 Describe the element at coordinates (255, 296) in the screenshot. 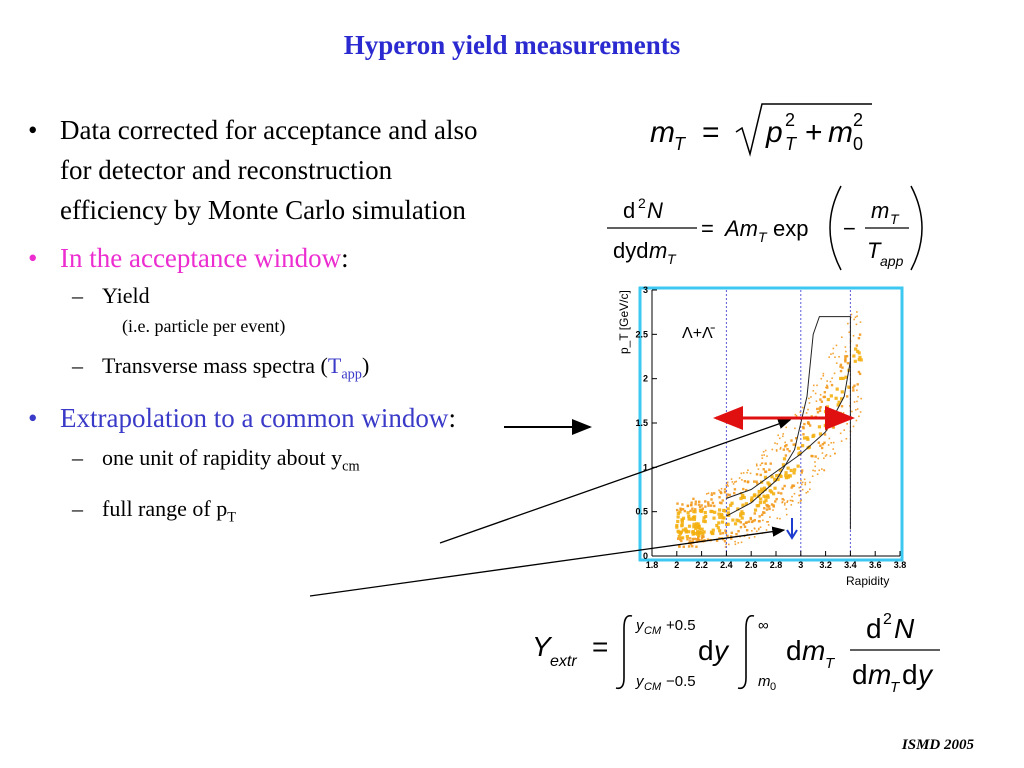

I see `sub-bullet-yield: – Yield` at that location.